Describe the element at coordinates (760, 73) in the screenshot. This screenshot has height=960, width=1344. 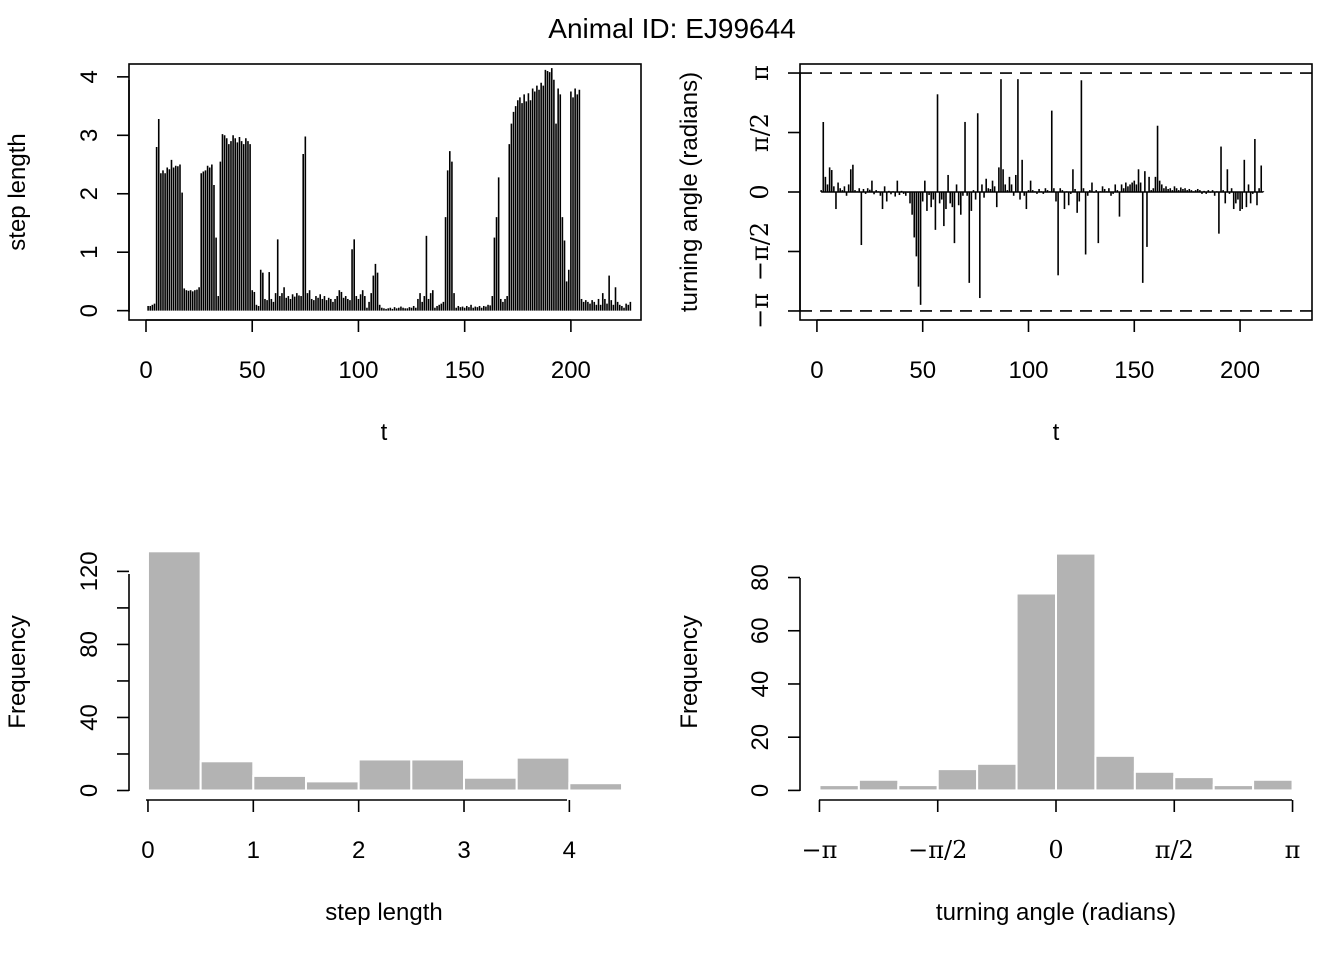
I see `y-tick-label: π` at that location.